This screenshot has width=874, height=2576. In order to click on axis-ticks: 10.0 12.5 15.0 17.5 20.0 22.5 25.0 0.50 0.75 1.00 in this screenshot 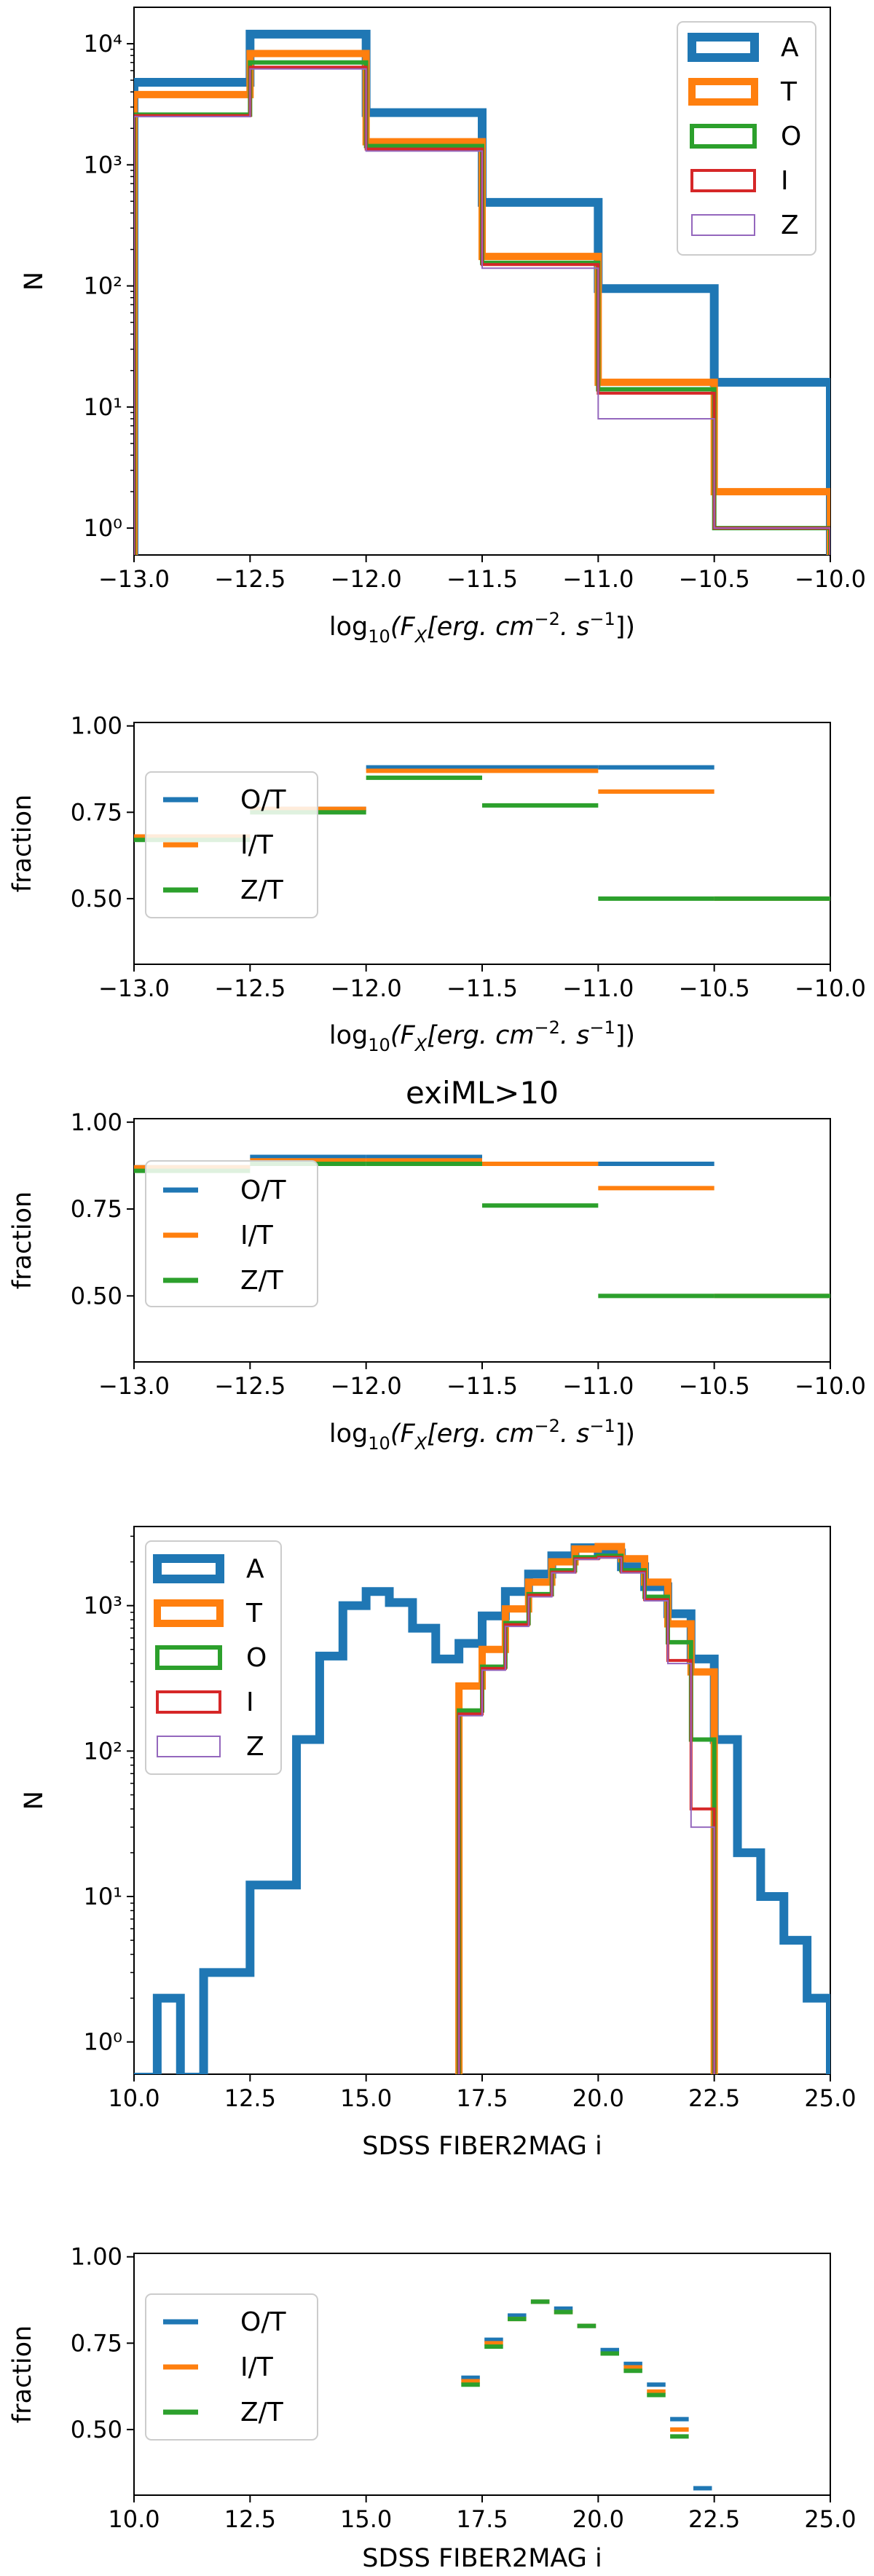, I will do `click(464, 2388)`.